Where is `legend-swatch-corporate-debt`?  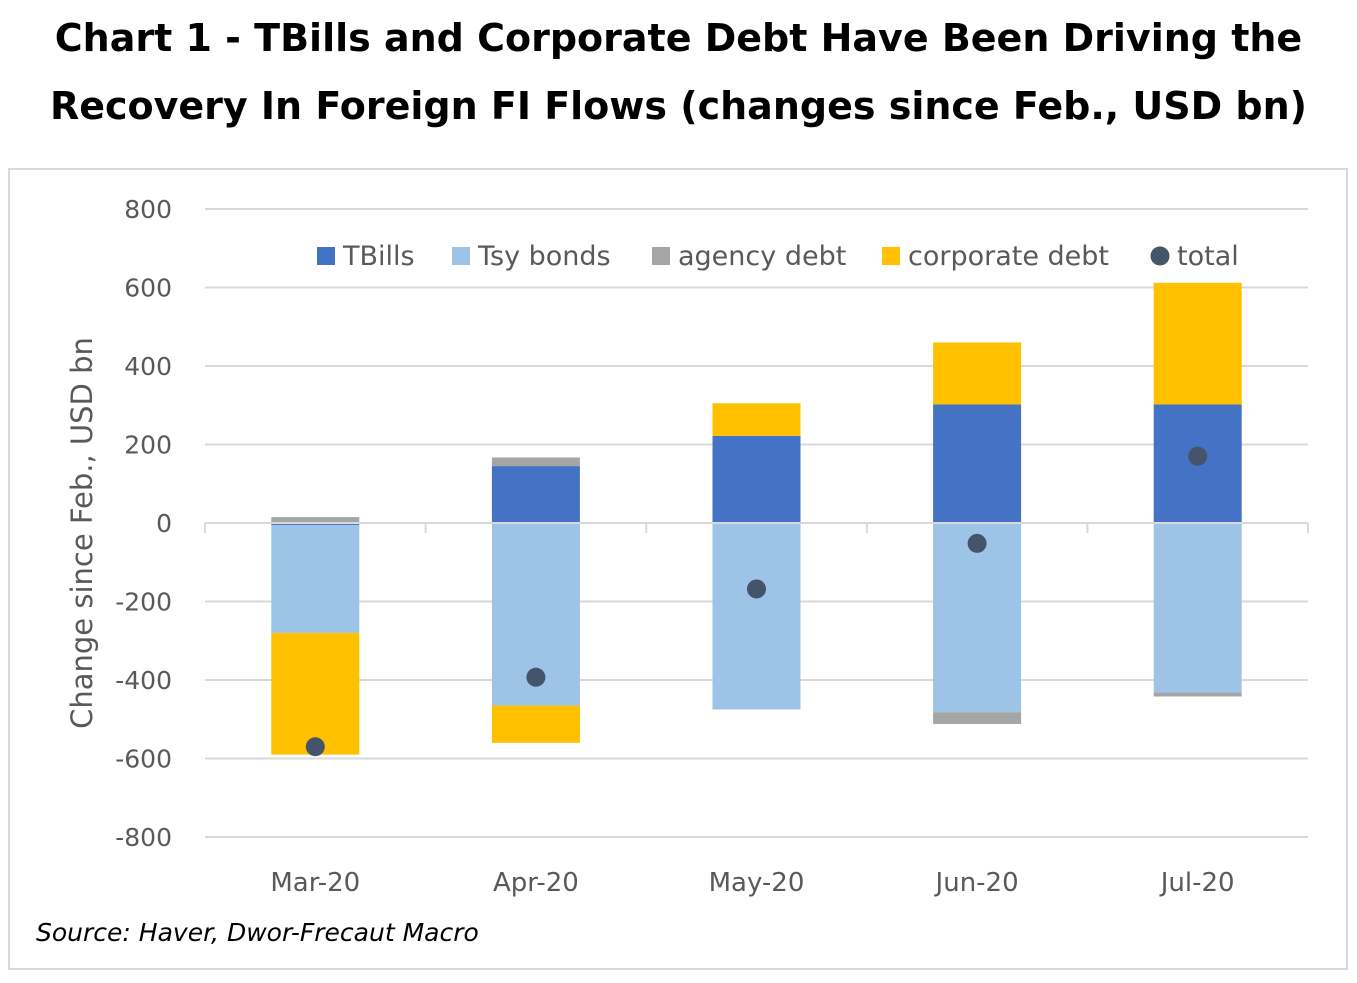
legend-swatch-corporate-debt is located at coordinates (891, 256).